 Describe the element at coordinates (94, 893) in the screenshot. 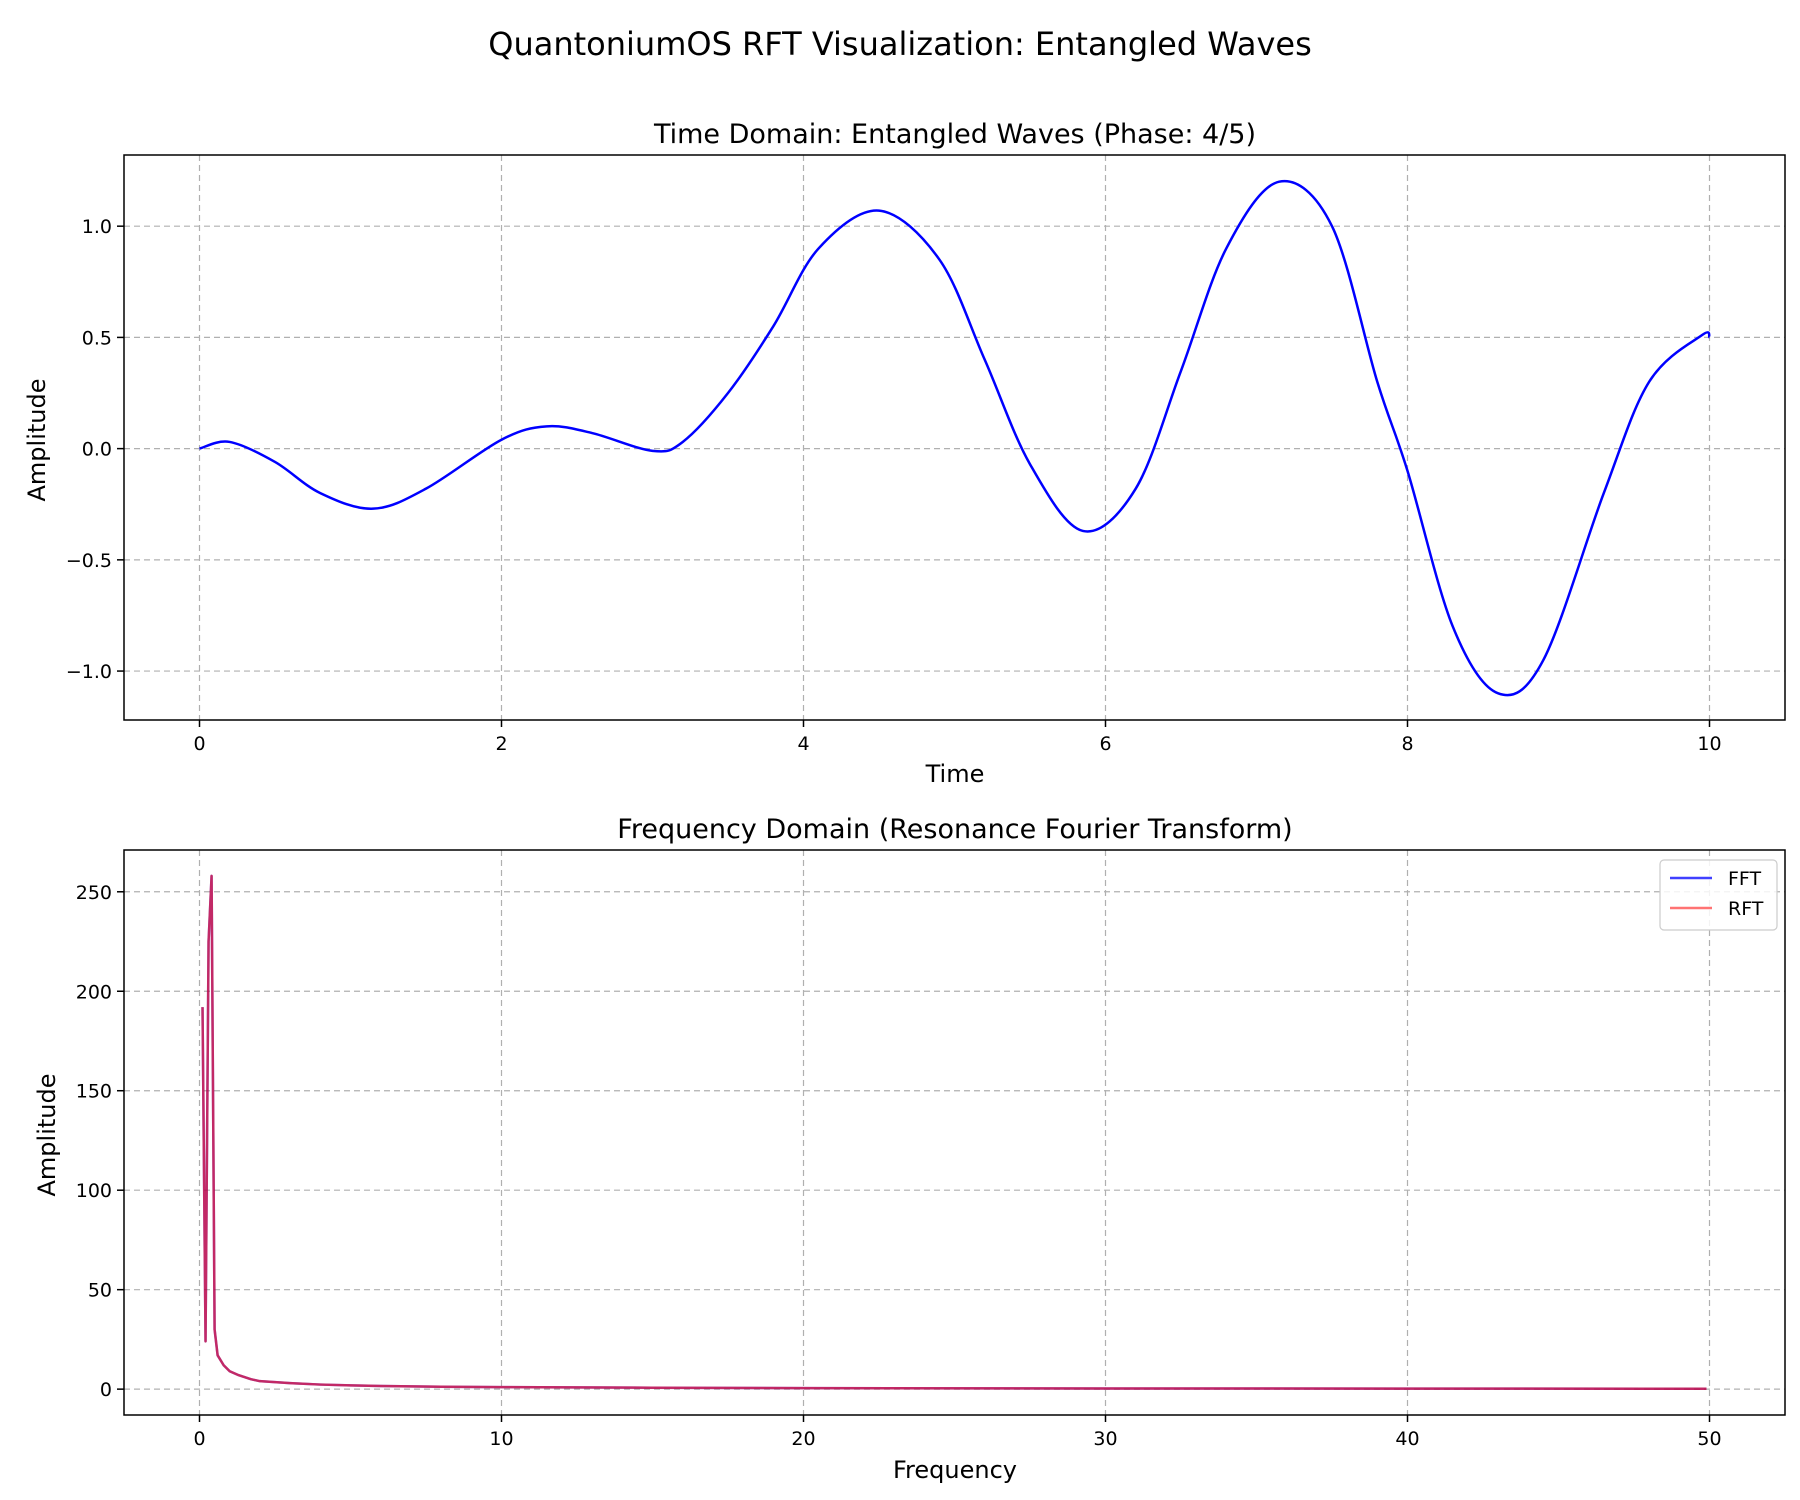

I see `y-tick-label: 250` at that location.